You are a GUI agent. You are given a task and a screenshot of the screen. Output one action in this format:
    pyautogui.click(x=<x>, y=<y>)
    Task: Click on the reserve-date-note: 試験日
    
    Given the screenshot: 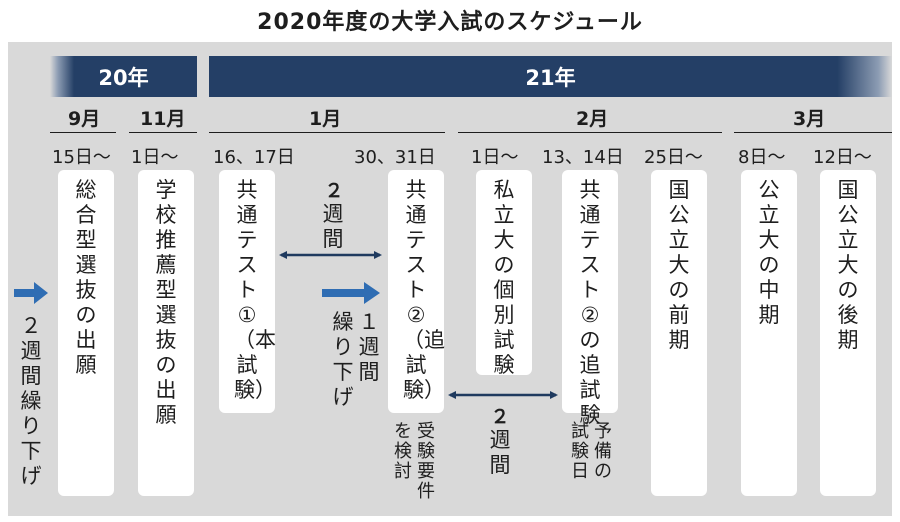 What is the action you would take?
    pyautogui.click(x=580, y=451)
    